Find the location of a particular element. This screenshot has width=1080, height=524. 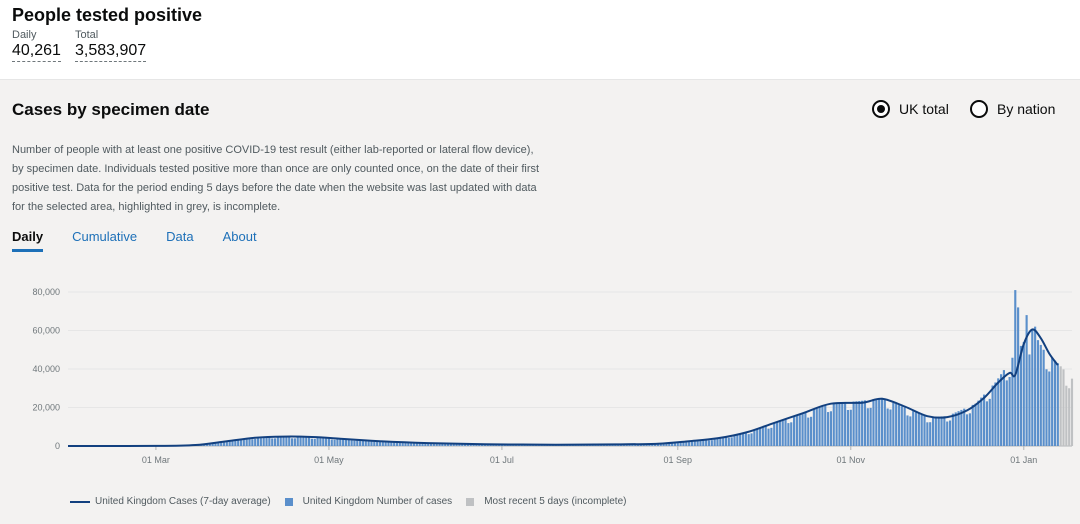

legend-line-swatch is located at coordinates (80, 501).